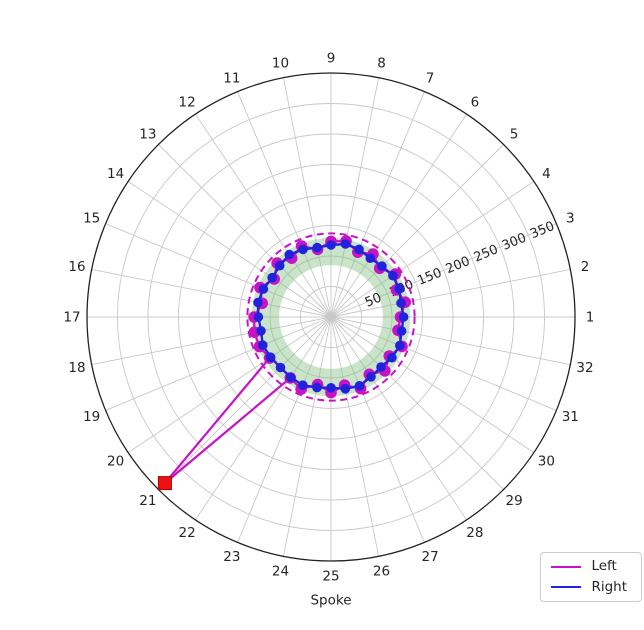 This screenshot has height=630, width=644. What do you see at coordinates (546, 462) in the screenshot?
I see `spoke-label: 30` at bounding box center [546, 462].